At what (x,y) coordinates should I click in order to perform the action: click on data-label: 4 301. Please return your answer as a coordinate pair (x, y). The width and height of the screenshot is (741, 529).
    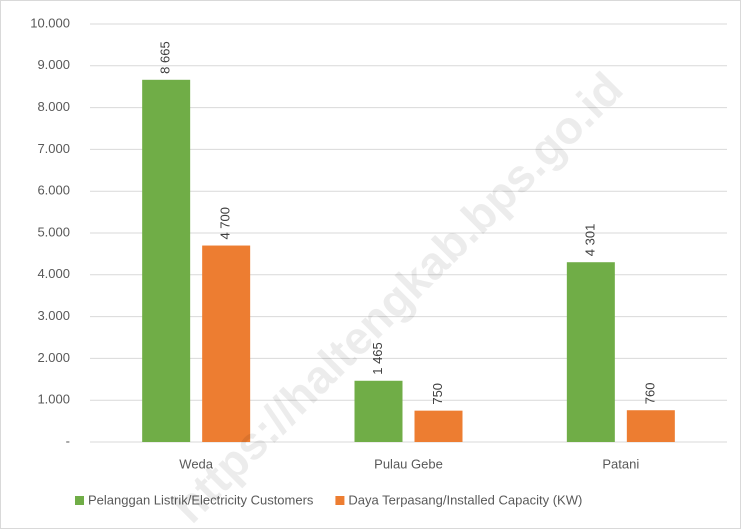
    Looking at the image, I should click on (589, 240).